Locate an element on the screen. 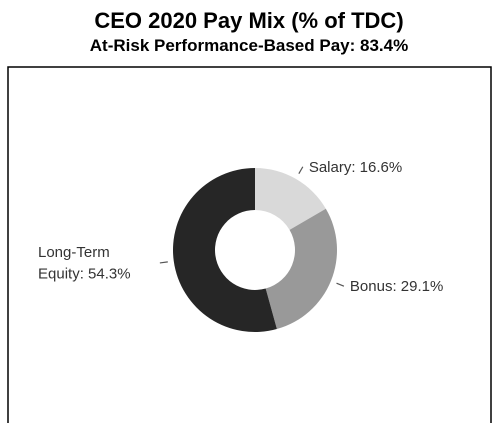  data-label: Long-Term Equity: 54.3% is located at coordinates (84, 263).